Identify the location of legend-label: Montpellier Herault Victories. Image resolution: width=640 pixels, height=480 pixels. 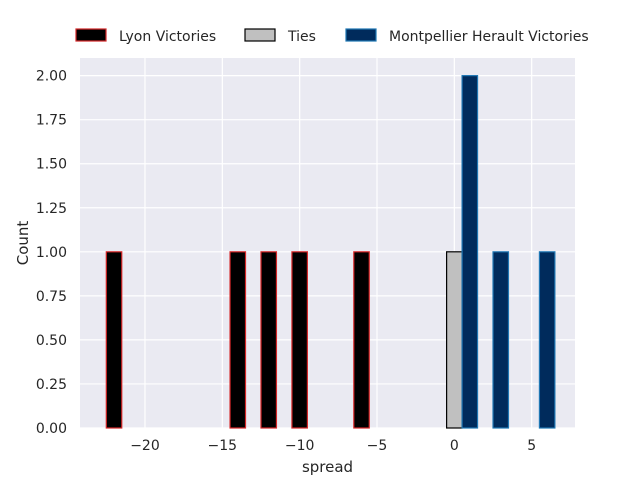
(489, 37).